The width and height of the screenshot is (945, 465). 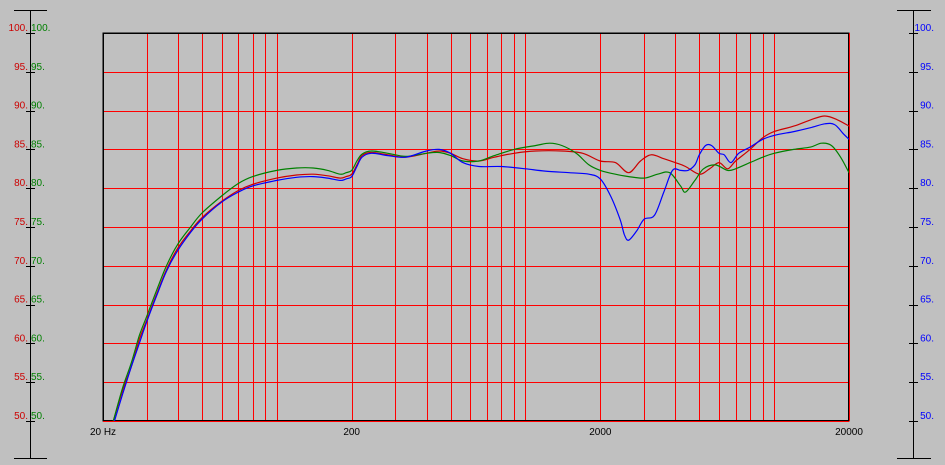 What do you see at coordinates (927, 106) in the screenshot?
I see `right-blue-tick-label: 90.` at bounding box center [927, 106].